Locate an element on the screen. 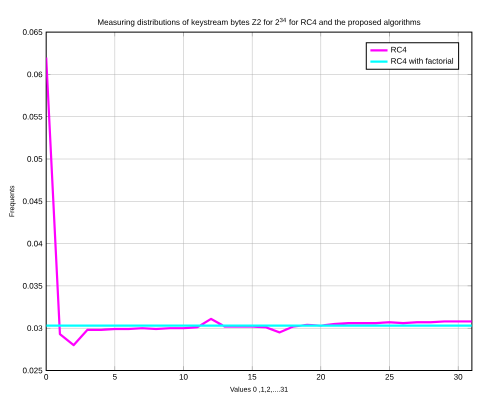  chart-title: Measuring distributions of keystream bytes Z2 for 2$^{34}$ for RC4 and the proposed algorithms is located at coordinates (259, 22).